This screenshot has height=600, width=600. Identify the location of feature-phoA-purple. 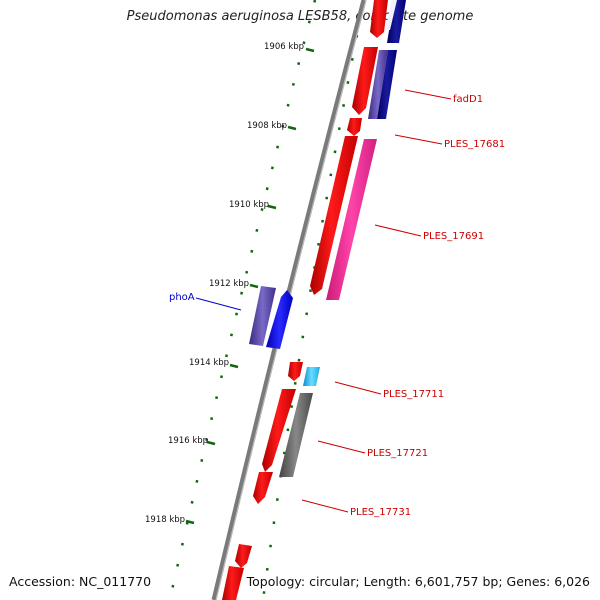
(262, 316).